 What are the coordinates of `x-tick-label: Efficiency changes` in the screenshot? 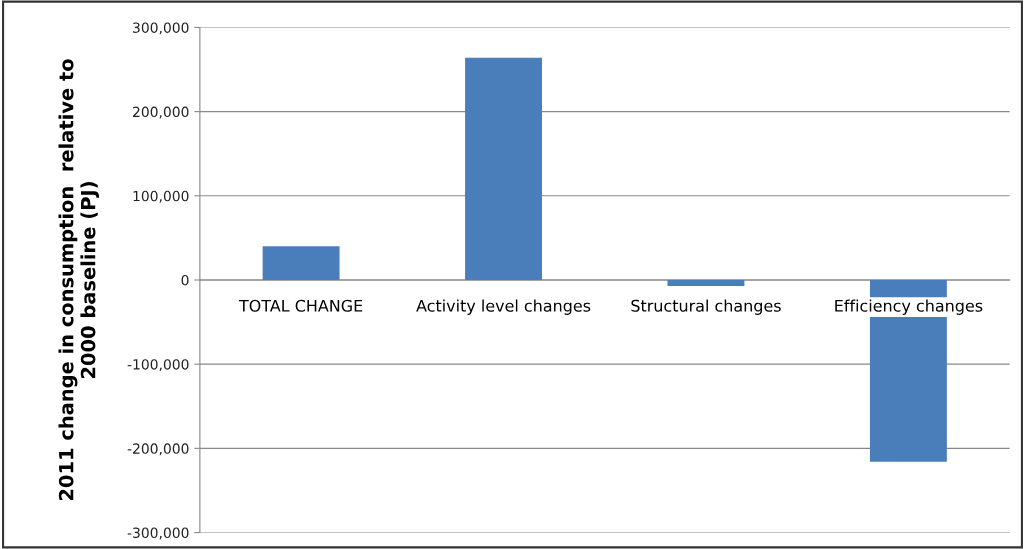 It's located at (909, 307).